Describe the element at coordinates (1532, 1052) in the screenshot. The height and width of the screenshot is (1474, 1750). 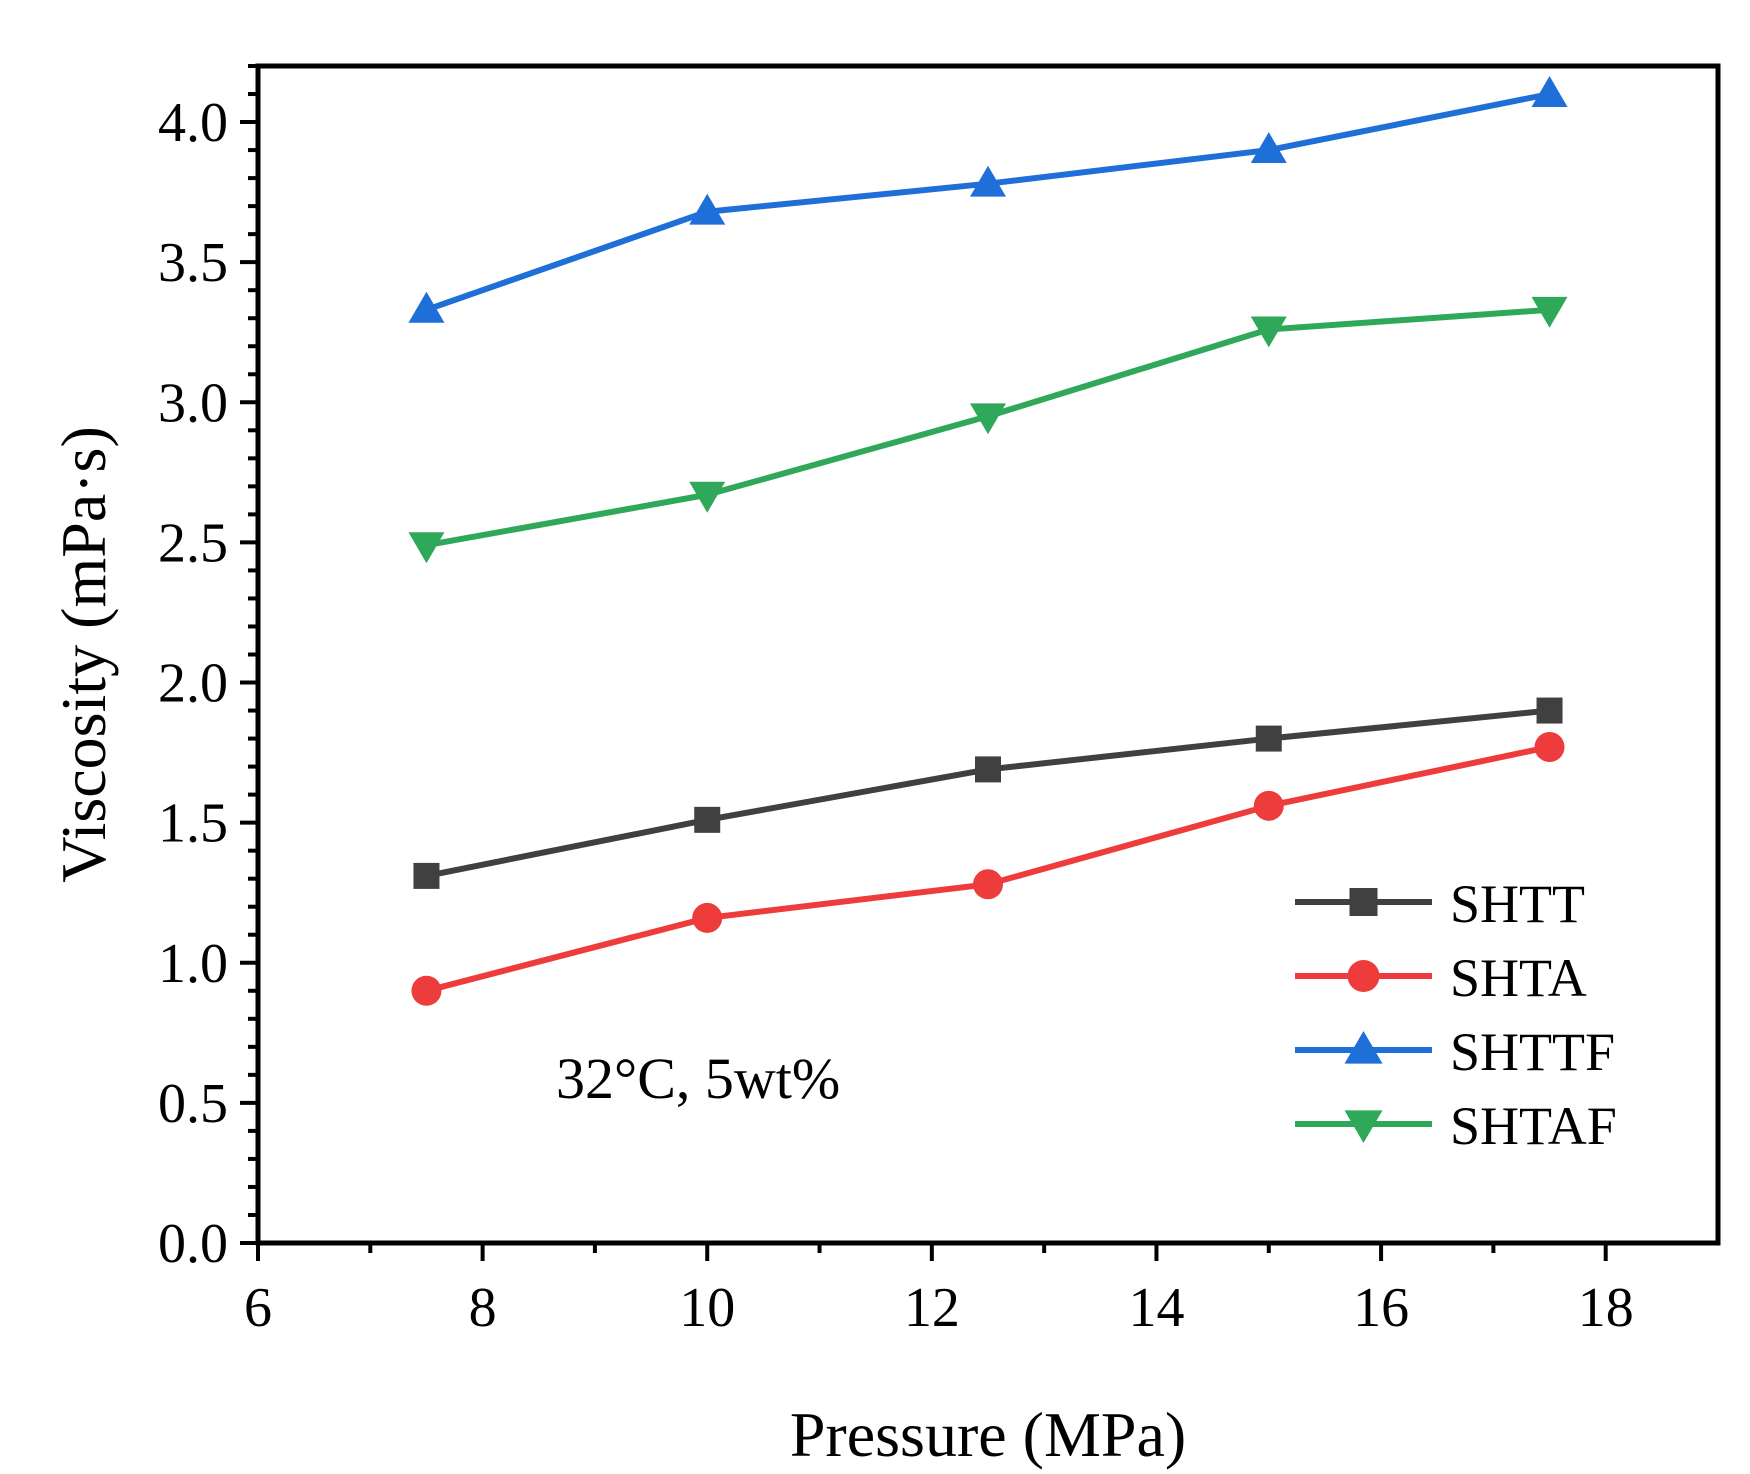
I see `legend-label: SHTTF` at that location.